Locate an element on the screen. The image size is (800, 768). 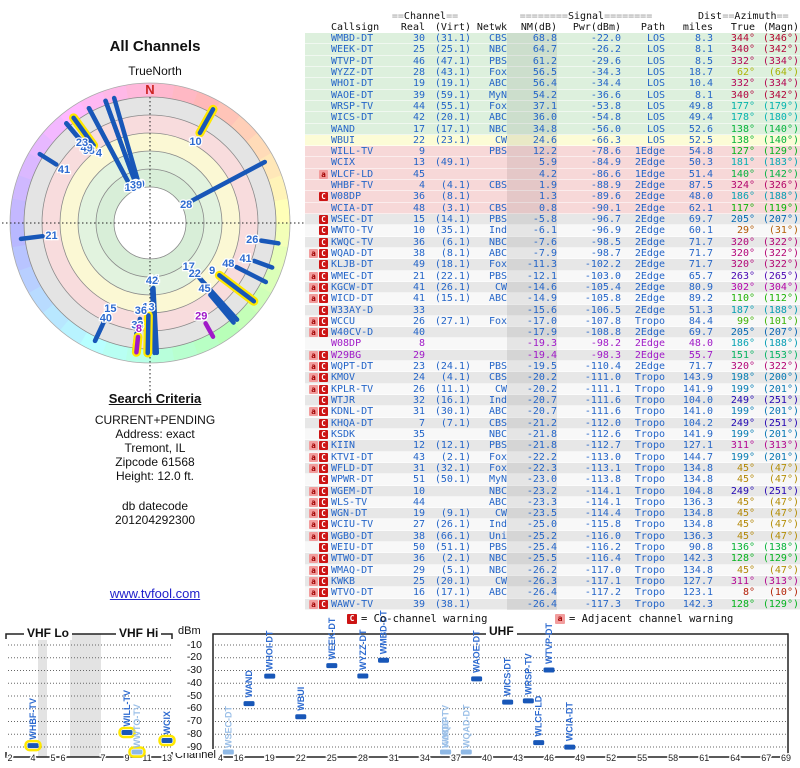
cell-miles: 89.2 is located at coordinates (700, 299).